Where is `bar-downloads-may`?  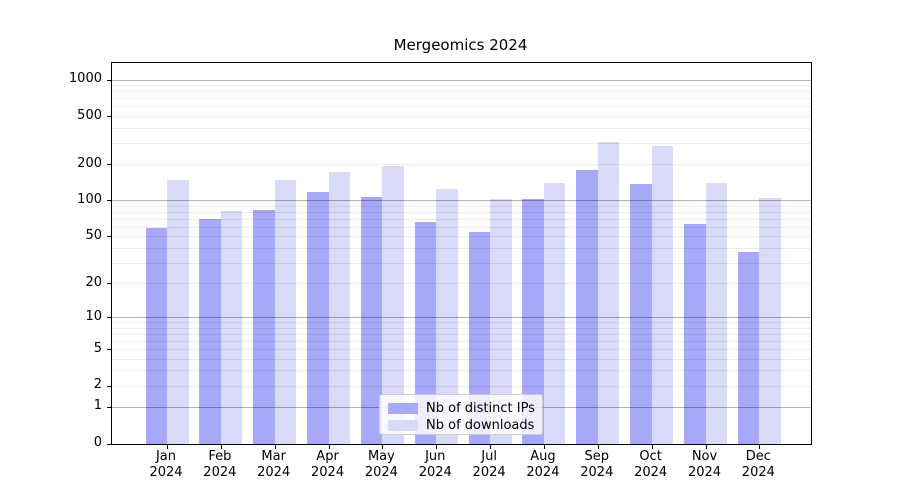 bar-downloads-may is located at coordinates (393, 304).